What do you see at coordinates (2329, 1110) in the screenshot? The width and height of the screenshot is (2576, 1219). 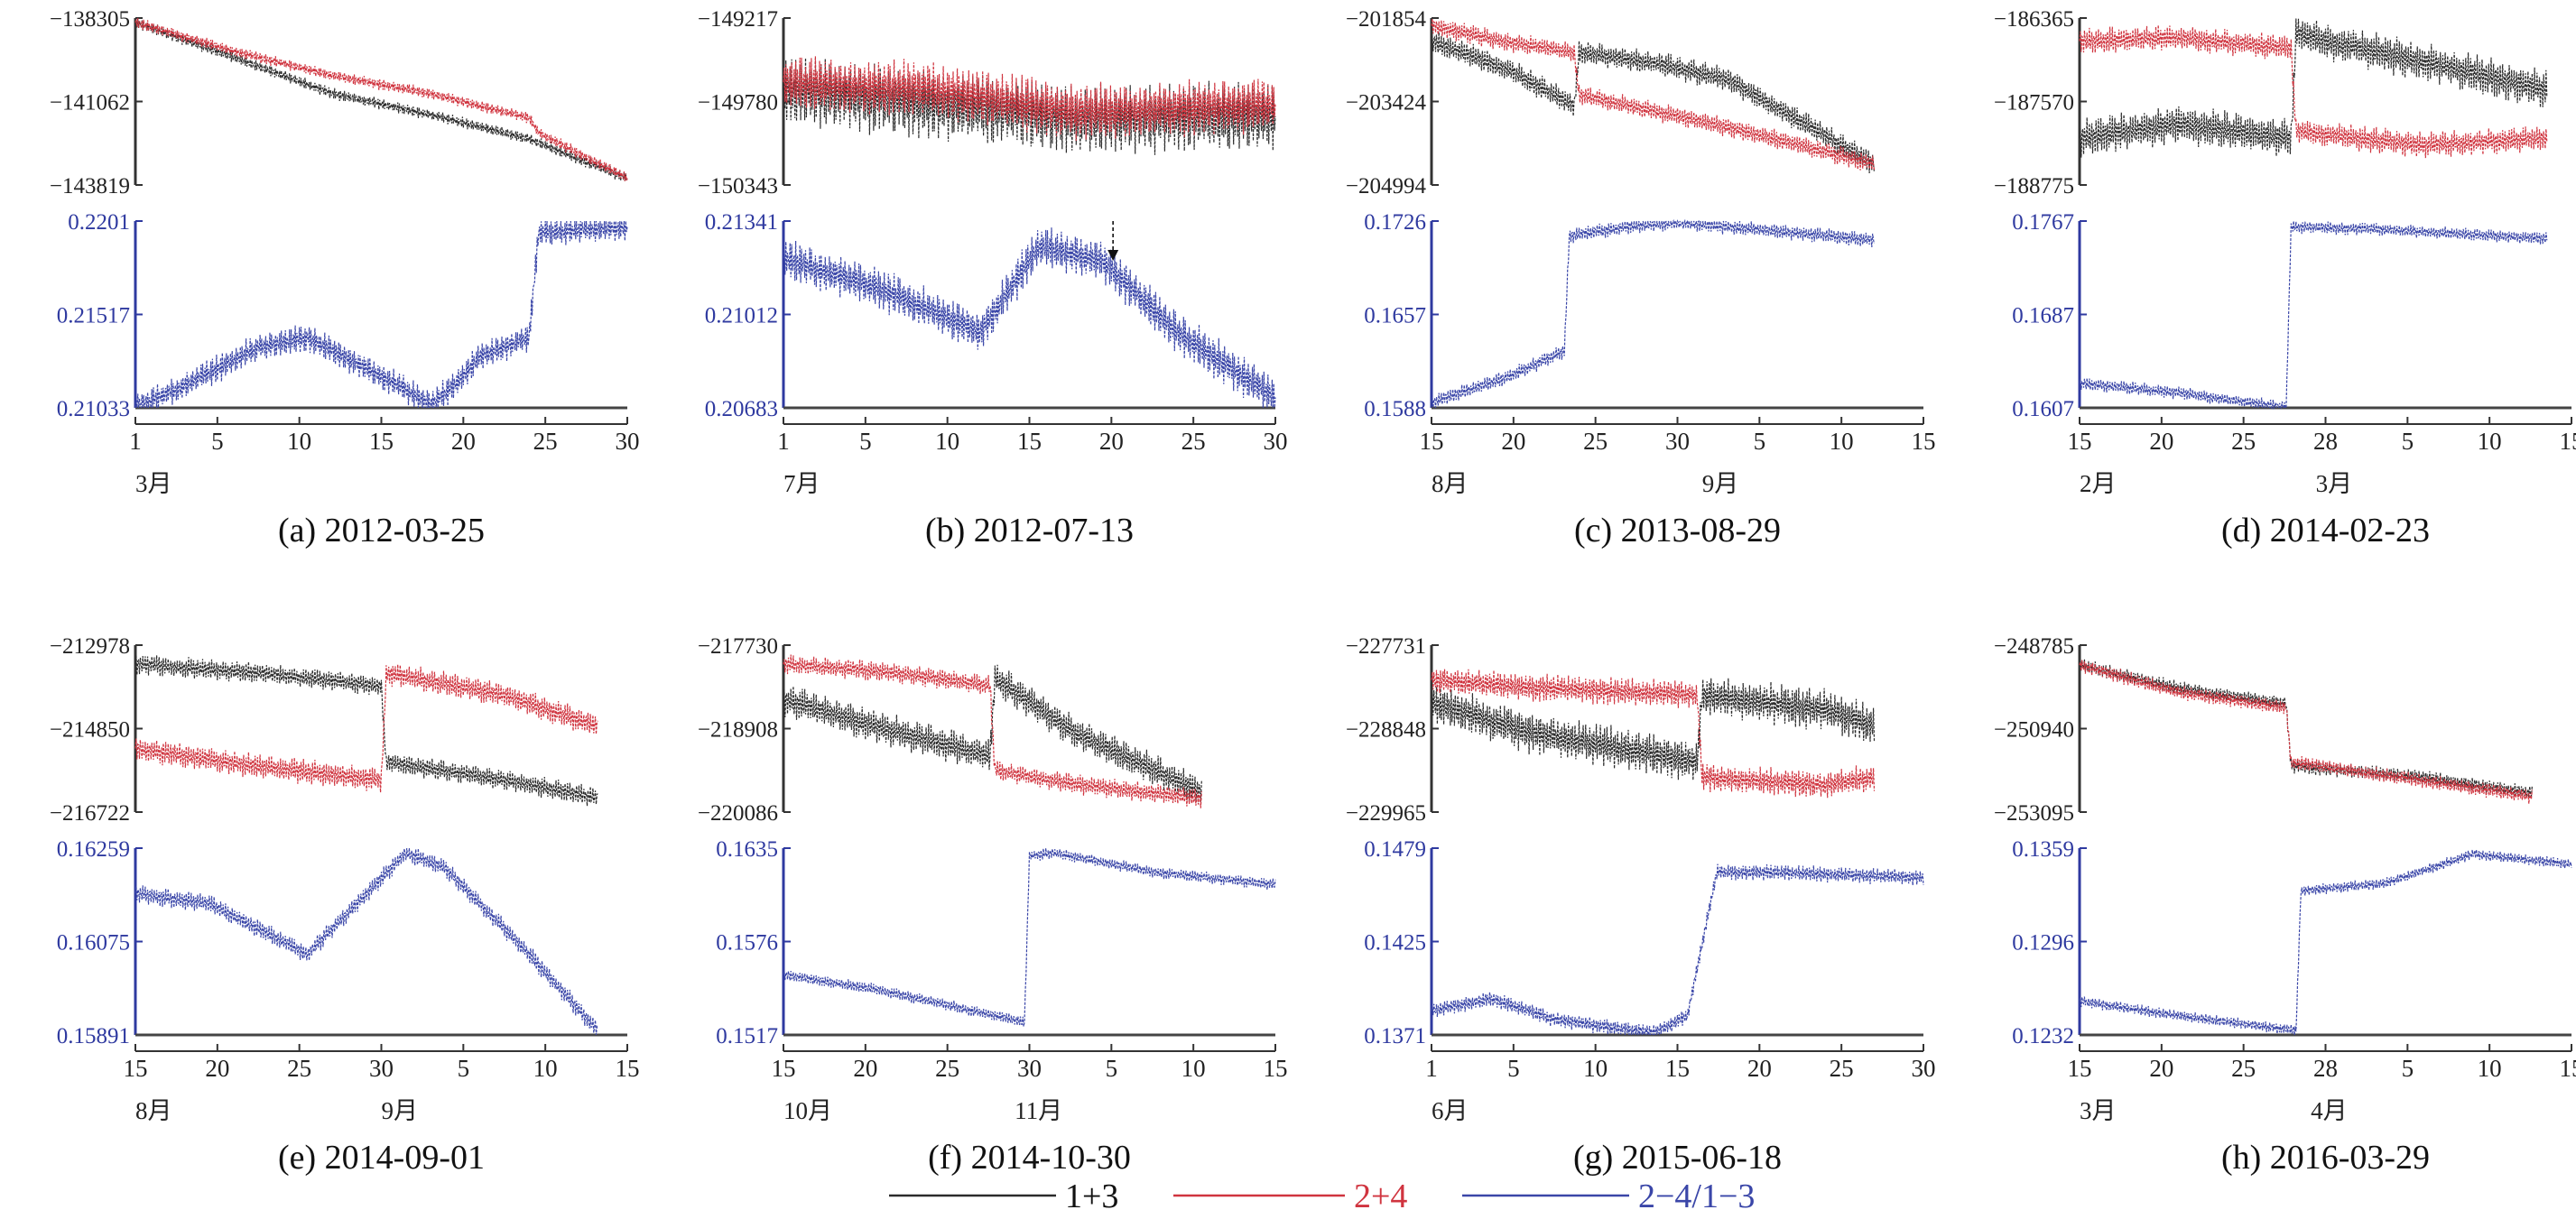 I see `month-label: 4月` at bounding box center [2329, 1110].